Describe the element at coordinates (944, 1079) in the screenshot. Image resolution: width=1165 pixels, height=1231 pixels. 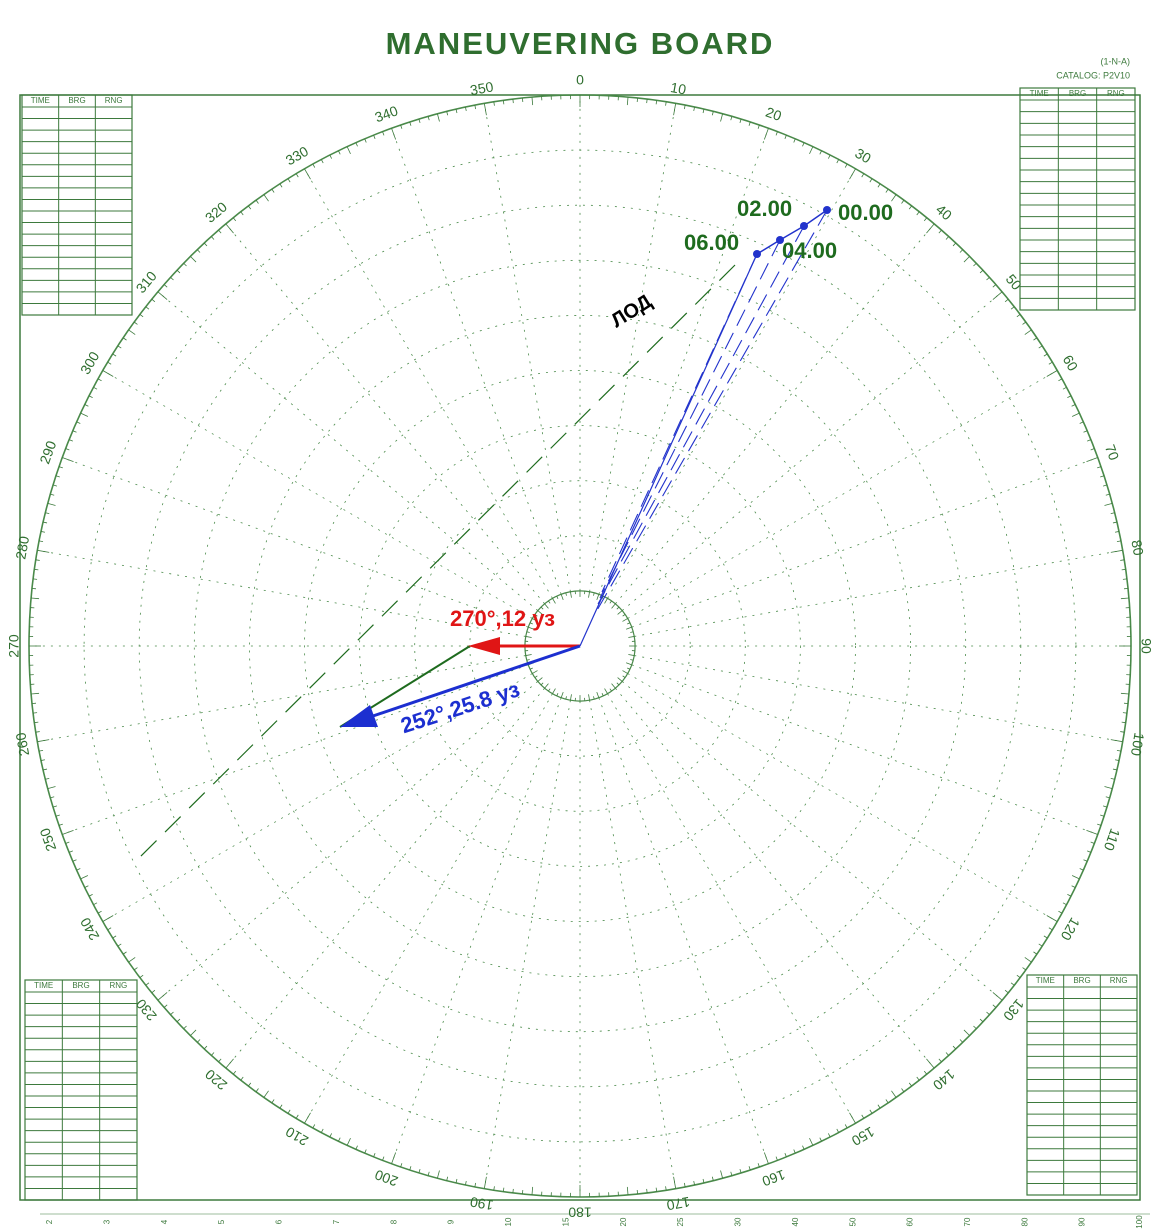
I see `bearing-label: 140` at that location.